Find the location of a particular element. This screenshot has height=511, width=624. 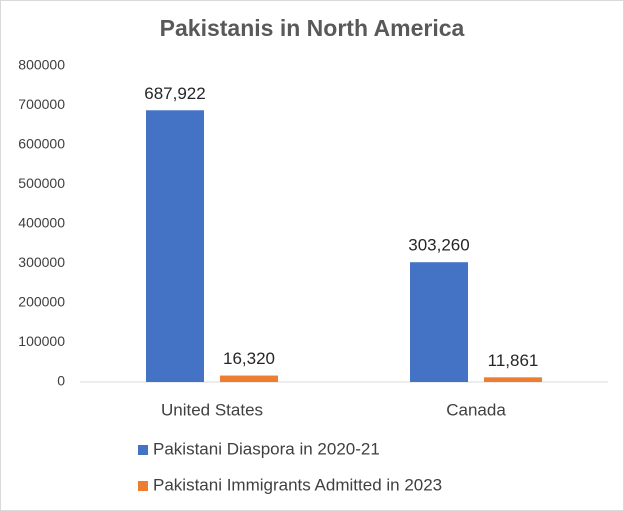

y-tick-label: 600000 is located at coordinates (41, 144).